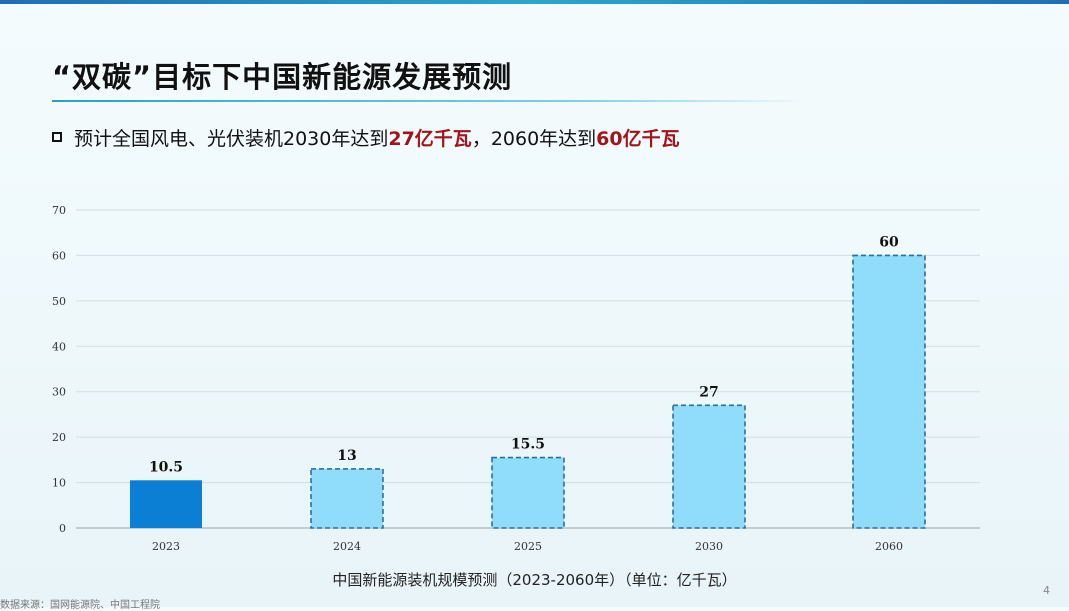  What do you see at coordinates (889, 391) in the screenshot?
I see `bar-2060` at bounding box center [889, 391].